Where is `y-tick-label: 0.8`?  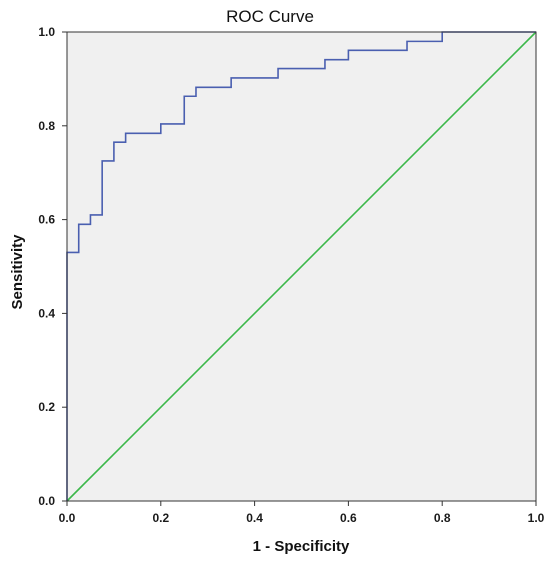
y-tick-label: 0.8 is located at coordinates (46, 126).